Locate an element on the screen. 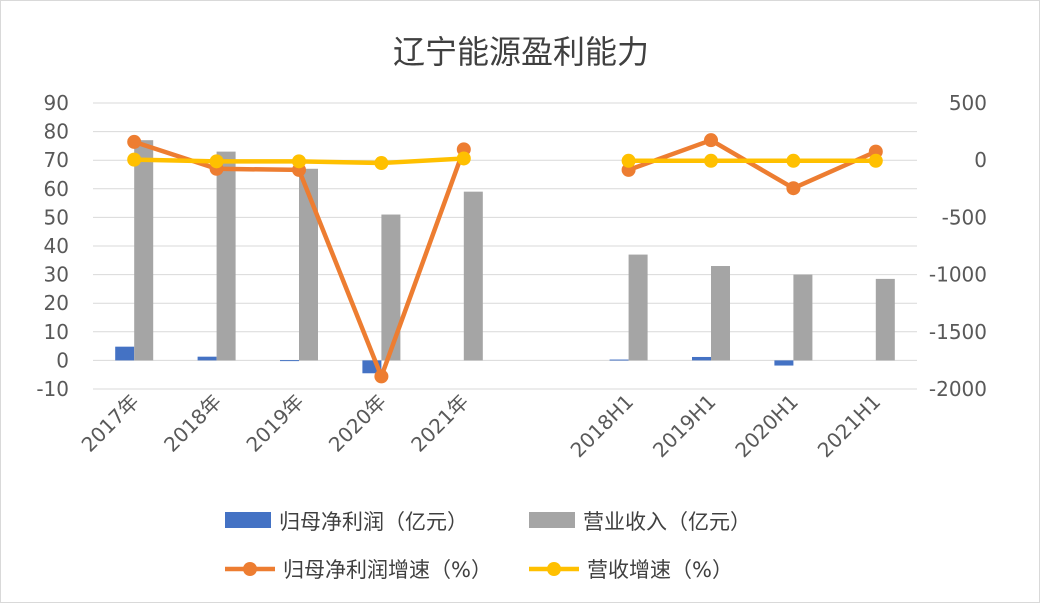 This screenshot has width=1040, height=604. x-tick-label: 2018H1 is located at coordinates (602, 426).